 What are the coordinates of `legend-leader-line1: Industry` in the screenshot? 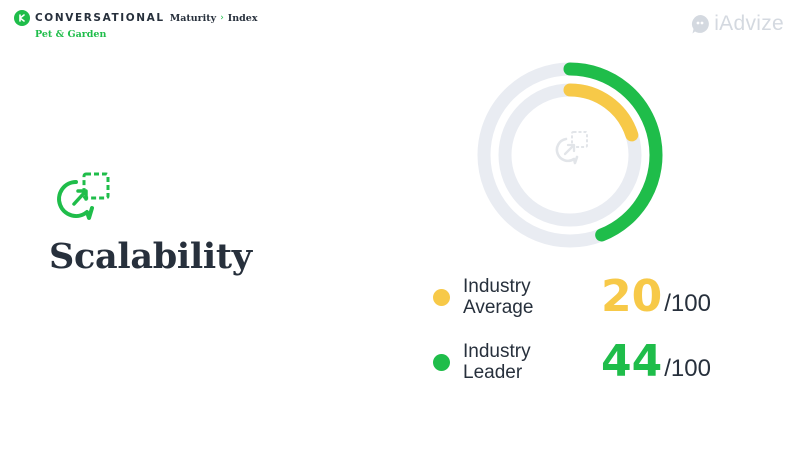 It's located at (497, 351).